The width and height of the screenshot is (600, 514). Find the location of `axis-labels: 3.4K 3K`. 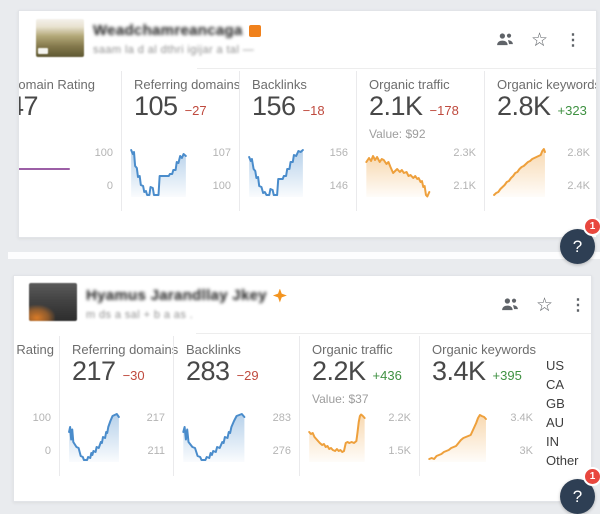

axis-labels: 3.4K 3K is located at coordinates (521, 434).